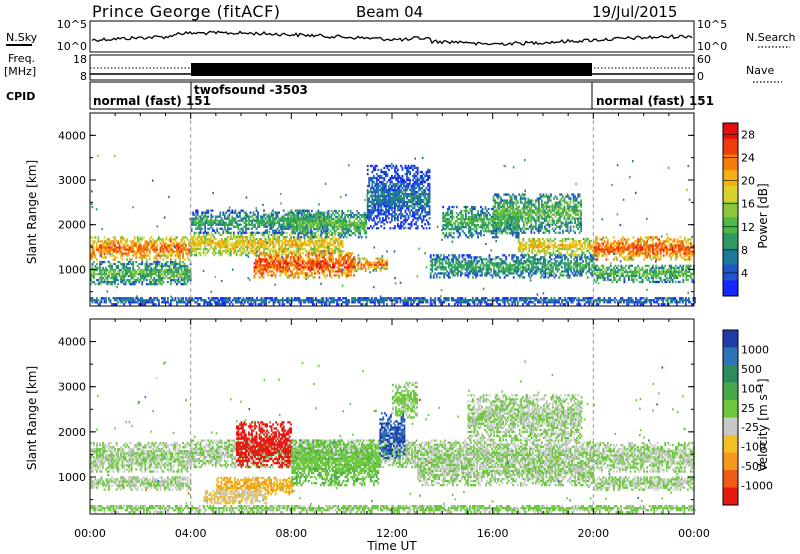  Describe the element at coordinates (186, 11) in the screenshot. I see `site-title: Prince George (fitACF)` at that location.